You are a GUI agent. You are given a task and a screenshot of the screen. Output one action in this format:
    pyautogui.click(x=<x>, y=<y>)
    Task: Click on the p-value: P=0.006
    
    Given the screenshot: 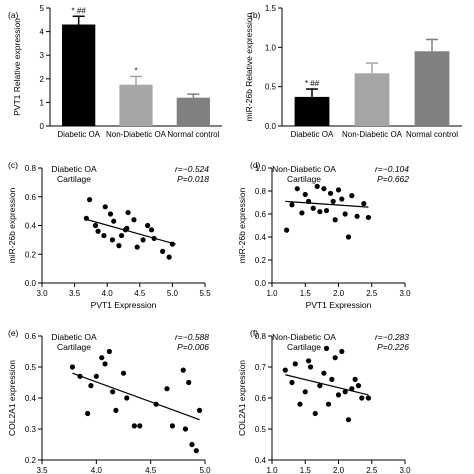 What is the action you would take?
    pyautogui.click(x=193, y=347)
    